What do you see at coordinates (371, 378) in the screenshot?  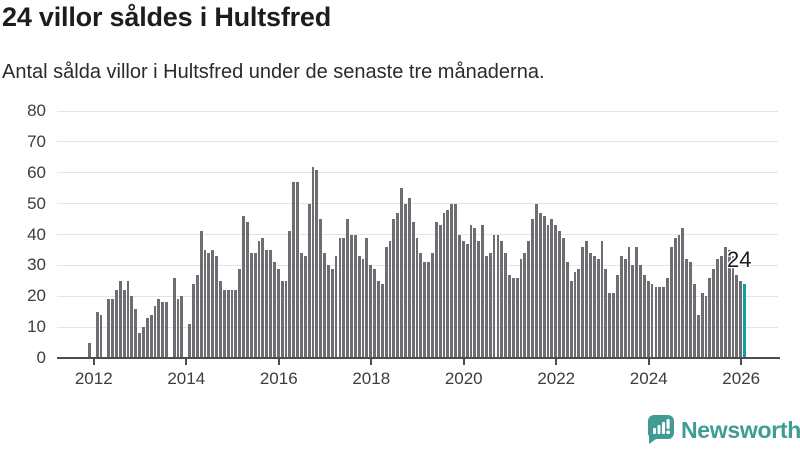 I see `x-axis-label: 2018` at bounding box center [371, 378].